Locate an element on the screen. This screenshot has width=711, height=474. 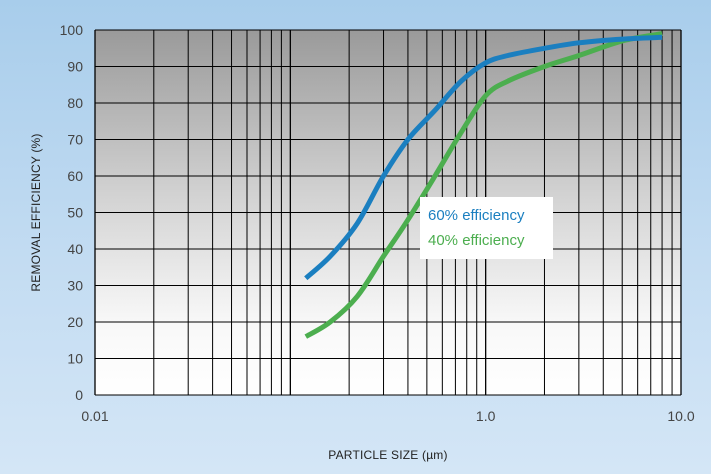
y-tick-label: 0 is located at coordinates (79, 395).